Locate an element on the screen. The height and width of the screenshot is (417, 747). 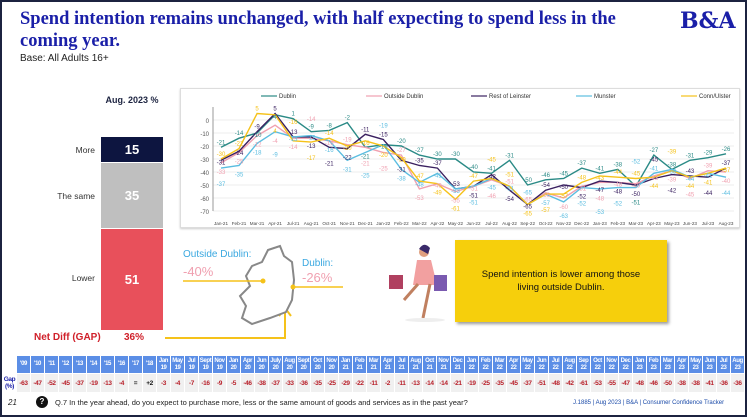
data-label: -22 is located at coordinates (239, 145).